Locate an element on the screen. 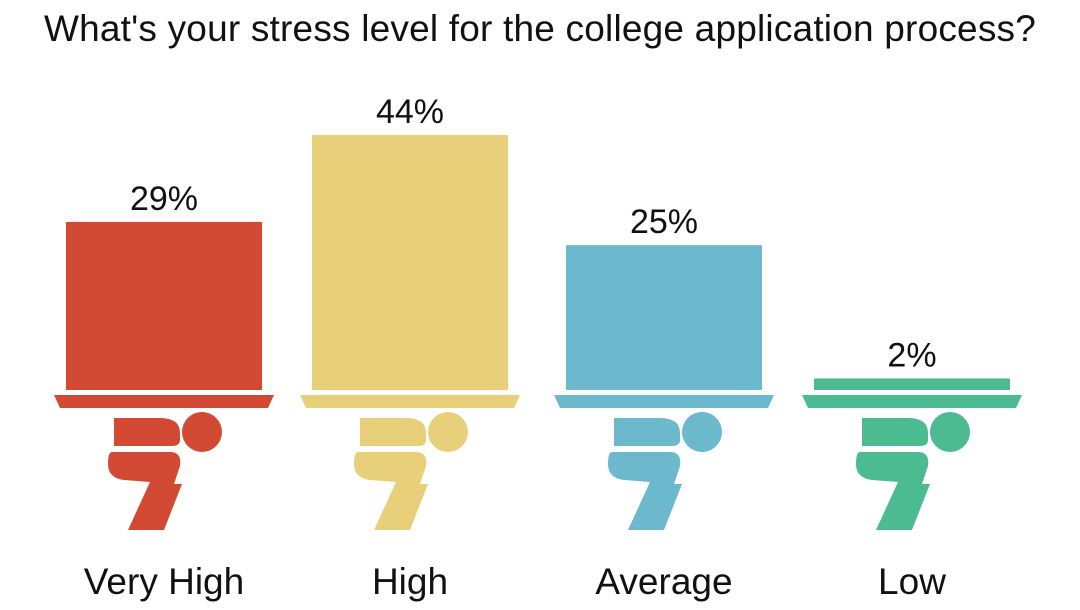 This screenshot has width=1080, height=610. category-label: Average is located at coordinates (663, 581).